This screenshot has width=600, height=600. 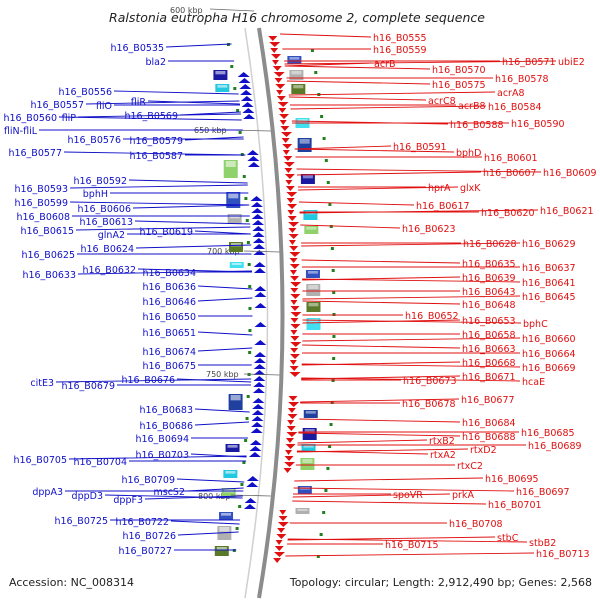 What do you see at coordinates (489, 377) in the screenshot?
I see `gene-label-h16-b0671: h16_B0671` at bounding box center [489, 377].